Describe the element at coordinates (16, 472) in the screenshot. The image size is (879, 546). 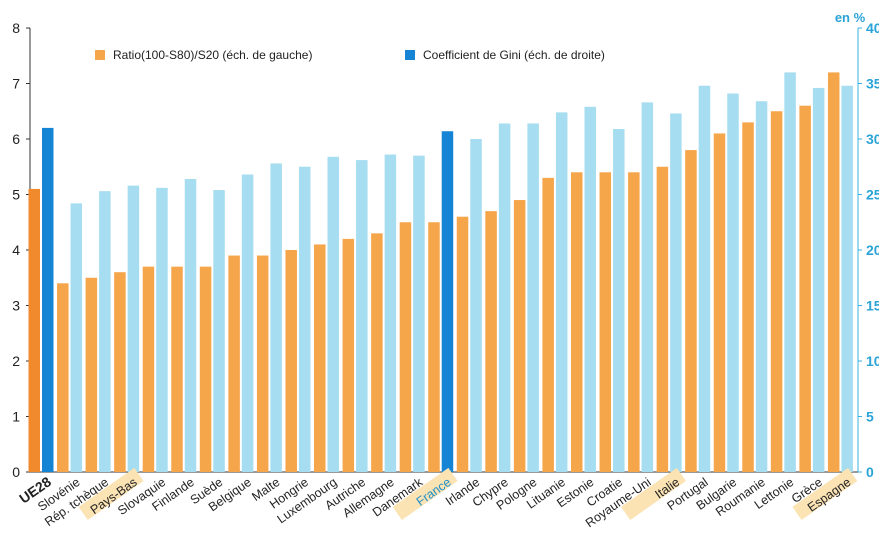
I see `left-tick-label: 0` at that location.